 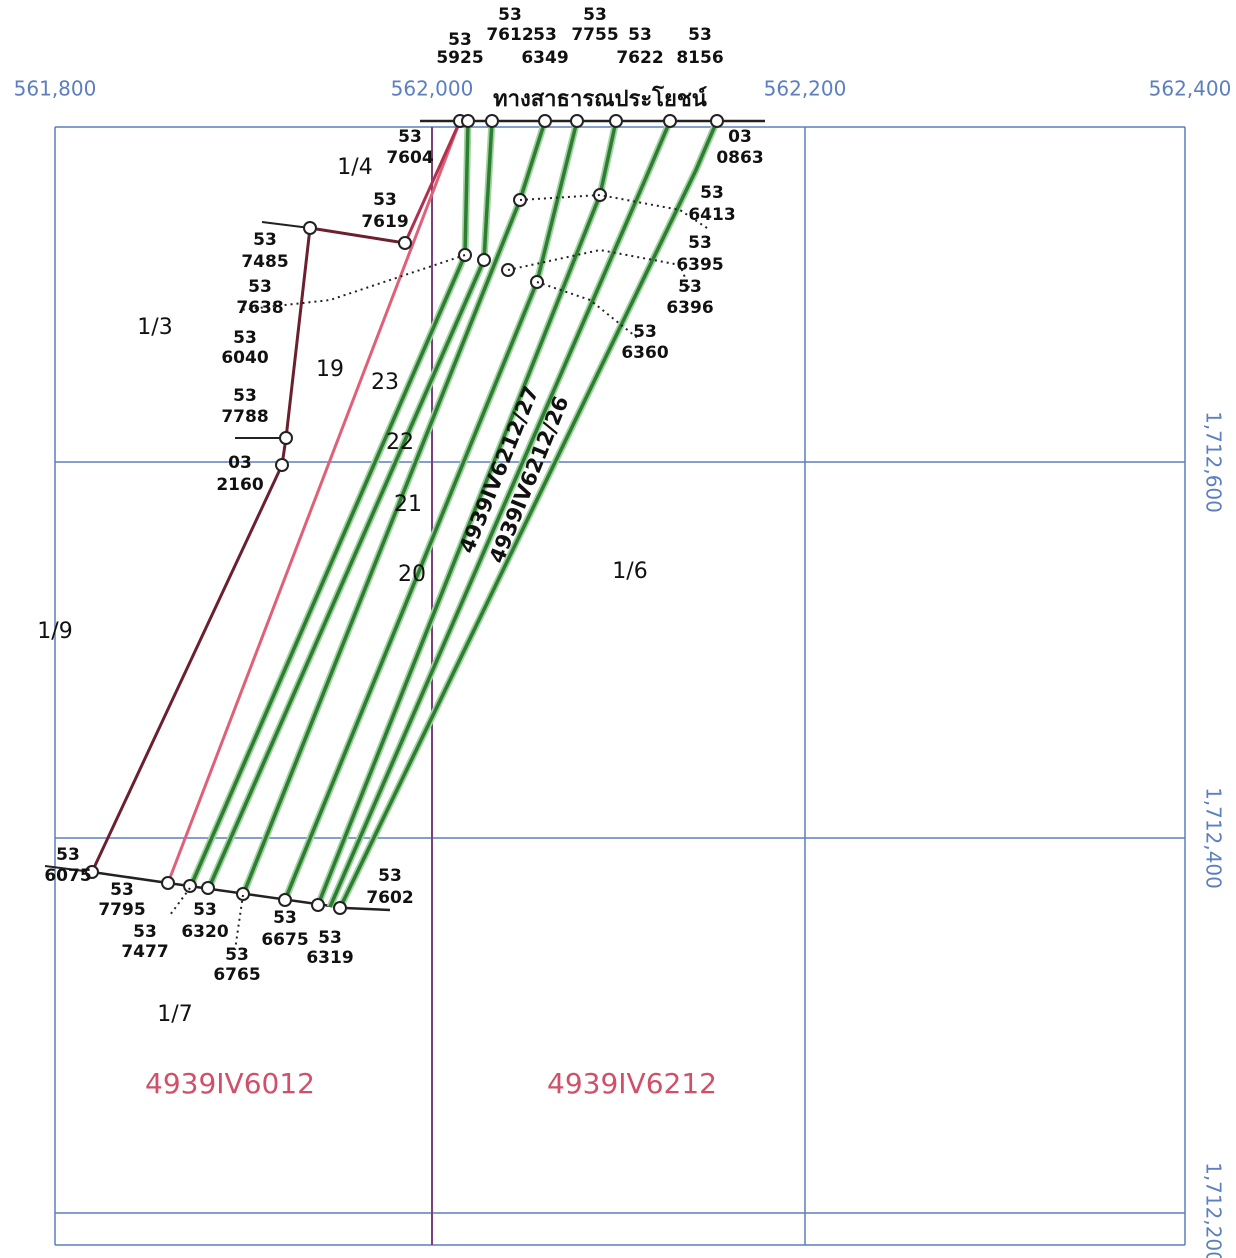 I want to click on grid-x-label: 561,800, so click(x=55, y=89).